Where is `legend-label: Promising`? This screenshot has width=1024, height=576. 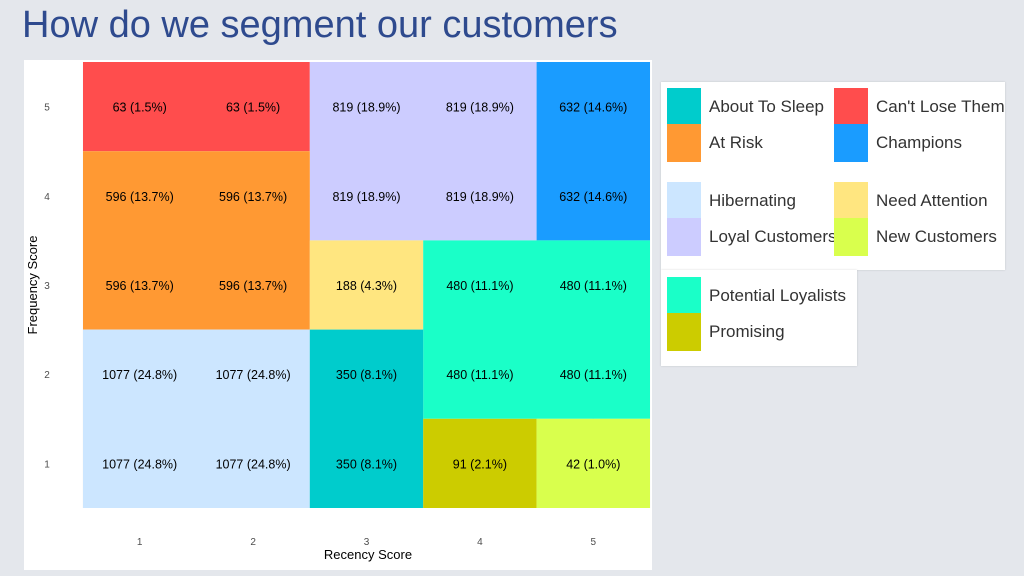 legend-label: Promising is located at coordinates (747, 331).